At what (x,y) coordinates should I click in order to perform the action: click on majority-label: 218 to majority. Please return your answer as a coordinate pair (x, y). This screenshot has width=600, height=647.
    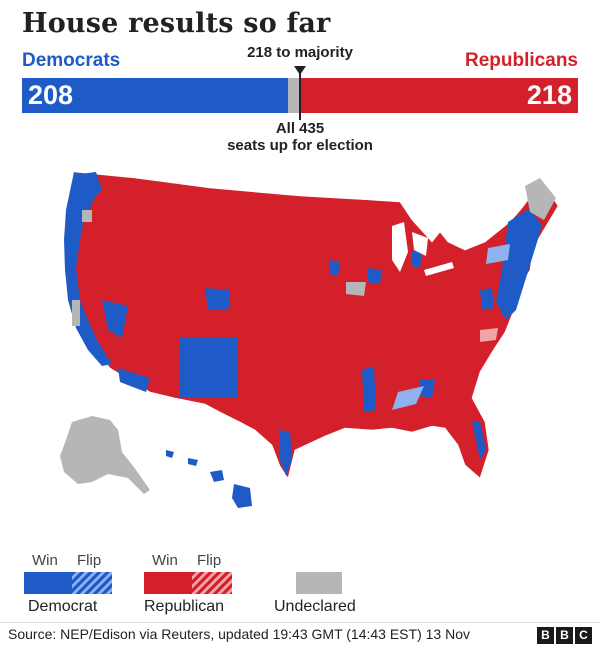
    Looking at the image, I should click on (300, 52).